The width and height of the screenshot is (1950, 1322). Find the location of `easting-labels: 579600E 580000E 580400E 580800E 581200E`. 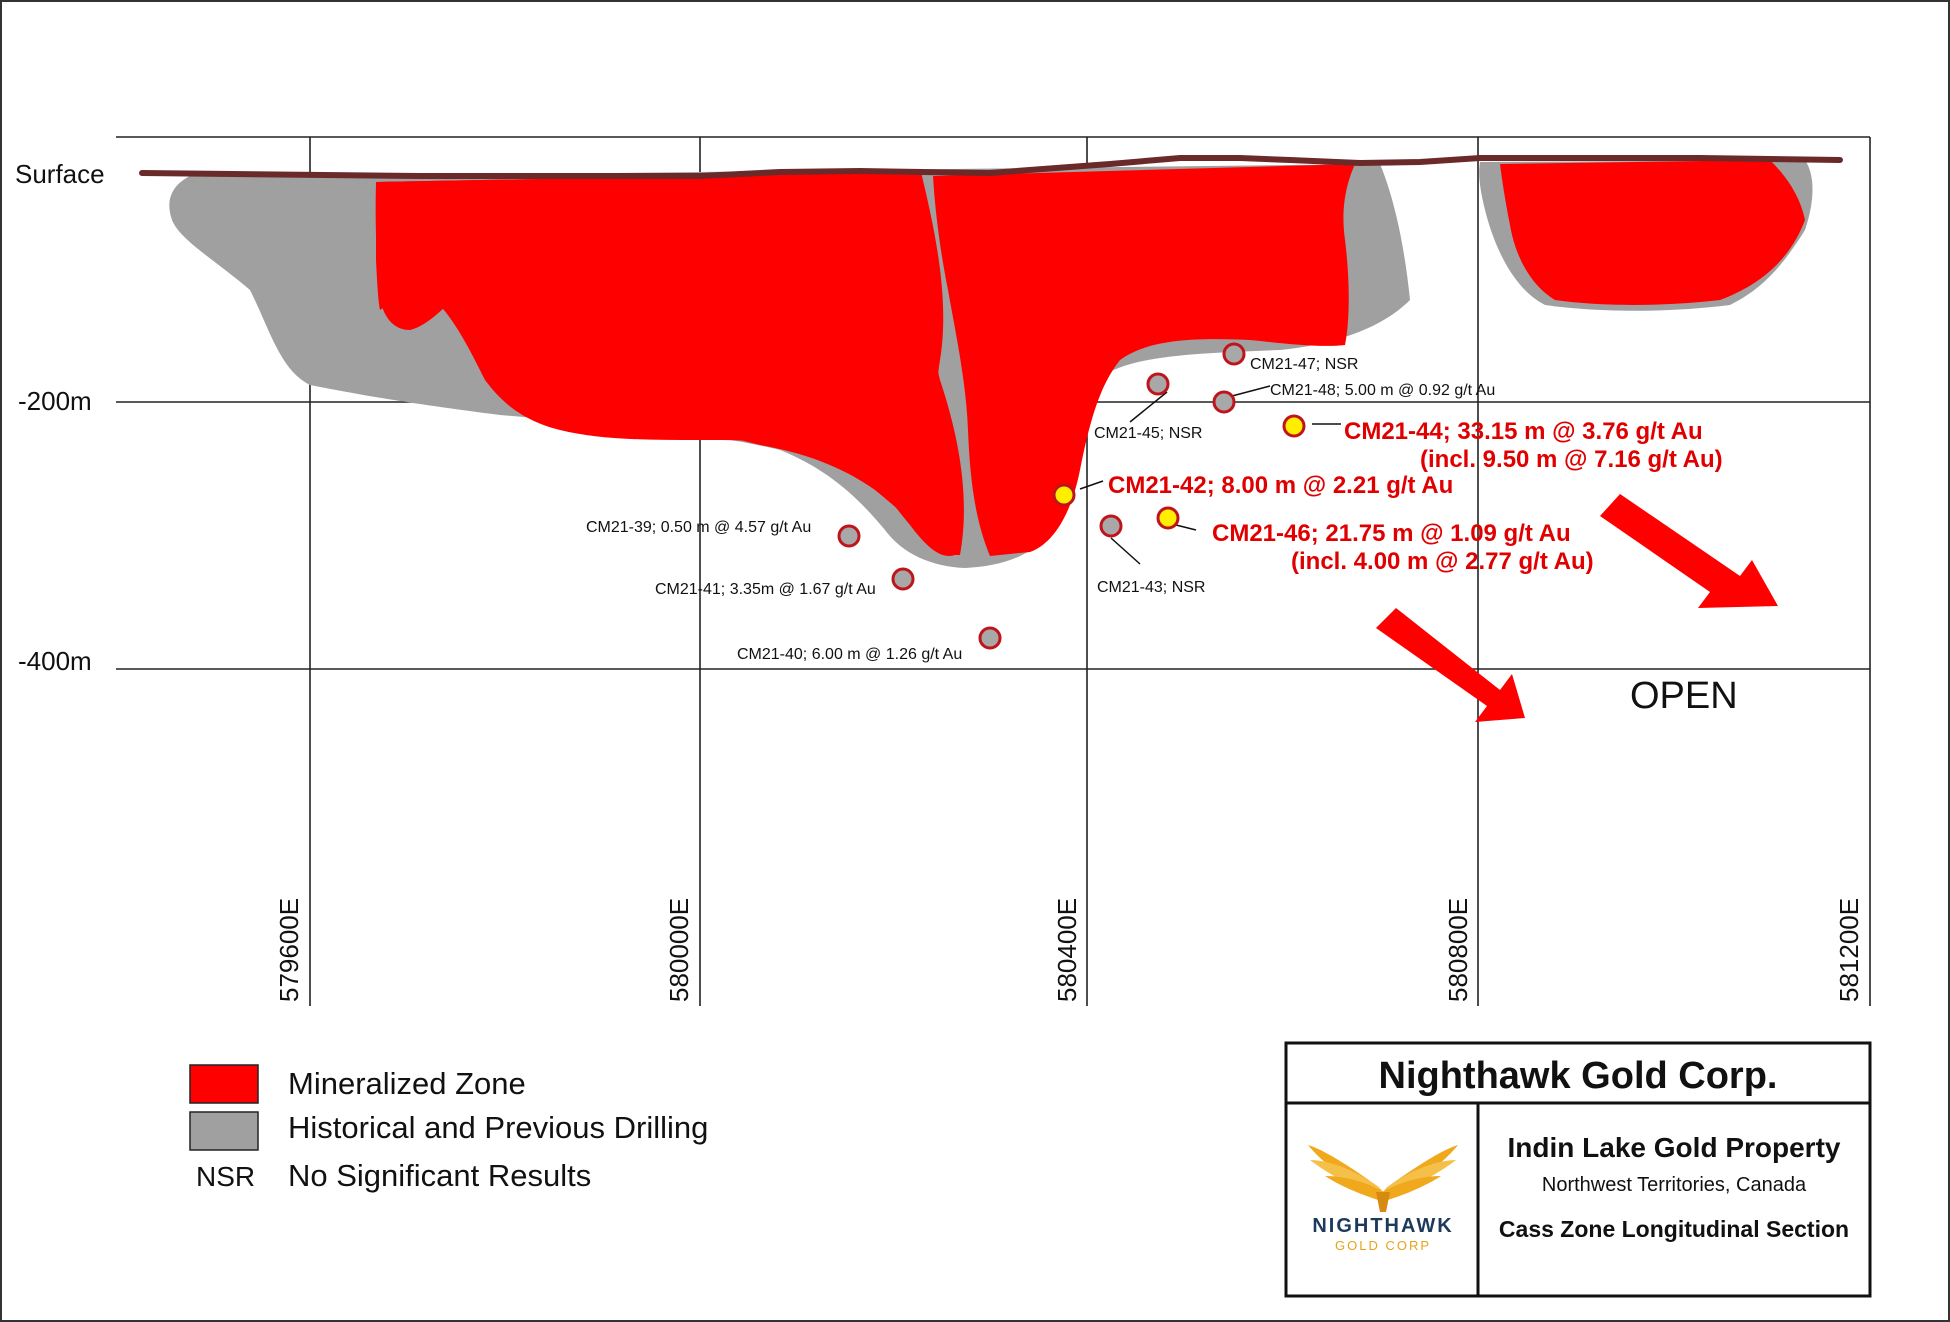

easting-labels: 579600E 580000E 580400E 580800E 581200E is located at coordinates (1069, 950).